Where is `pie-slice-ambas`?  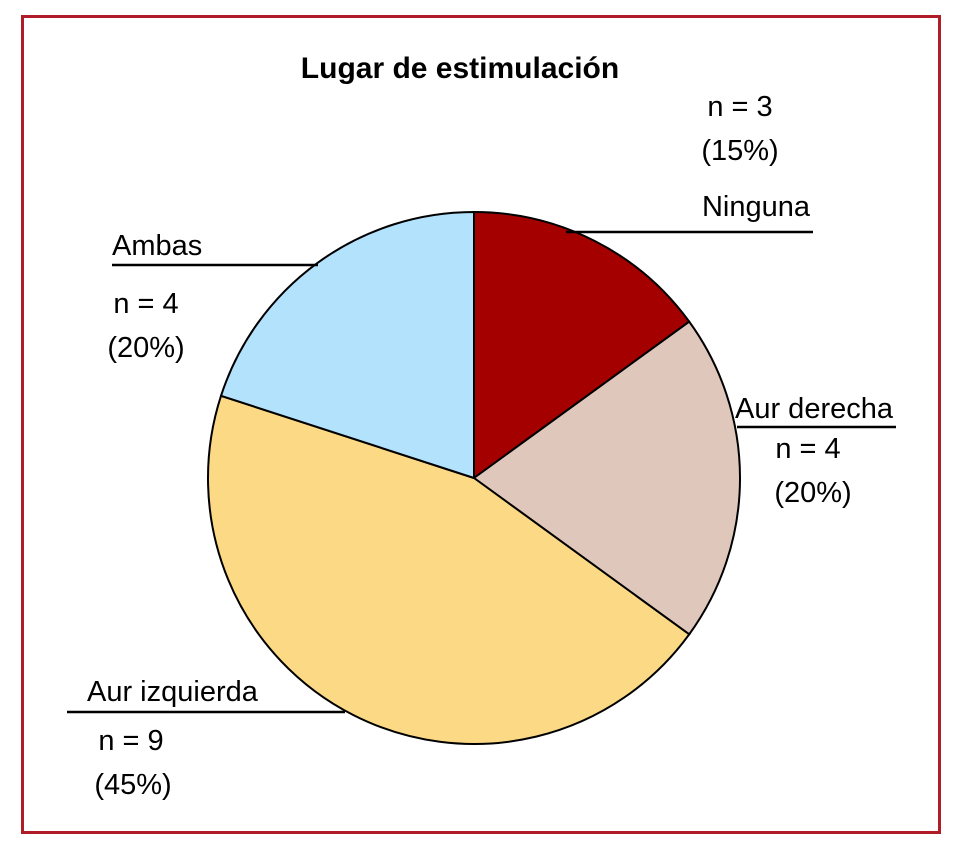
pie-slice-ambas is located at coordinates (347, 345).